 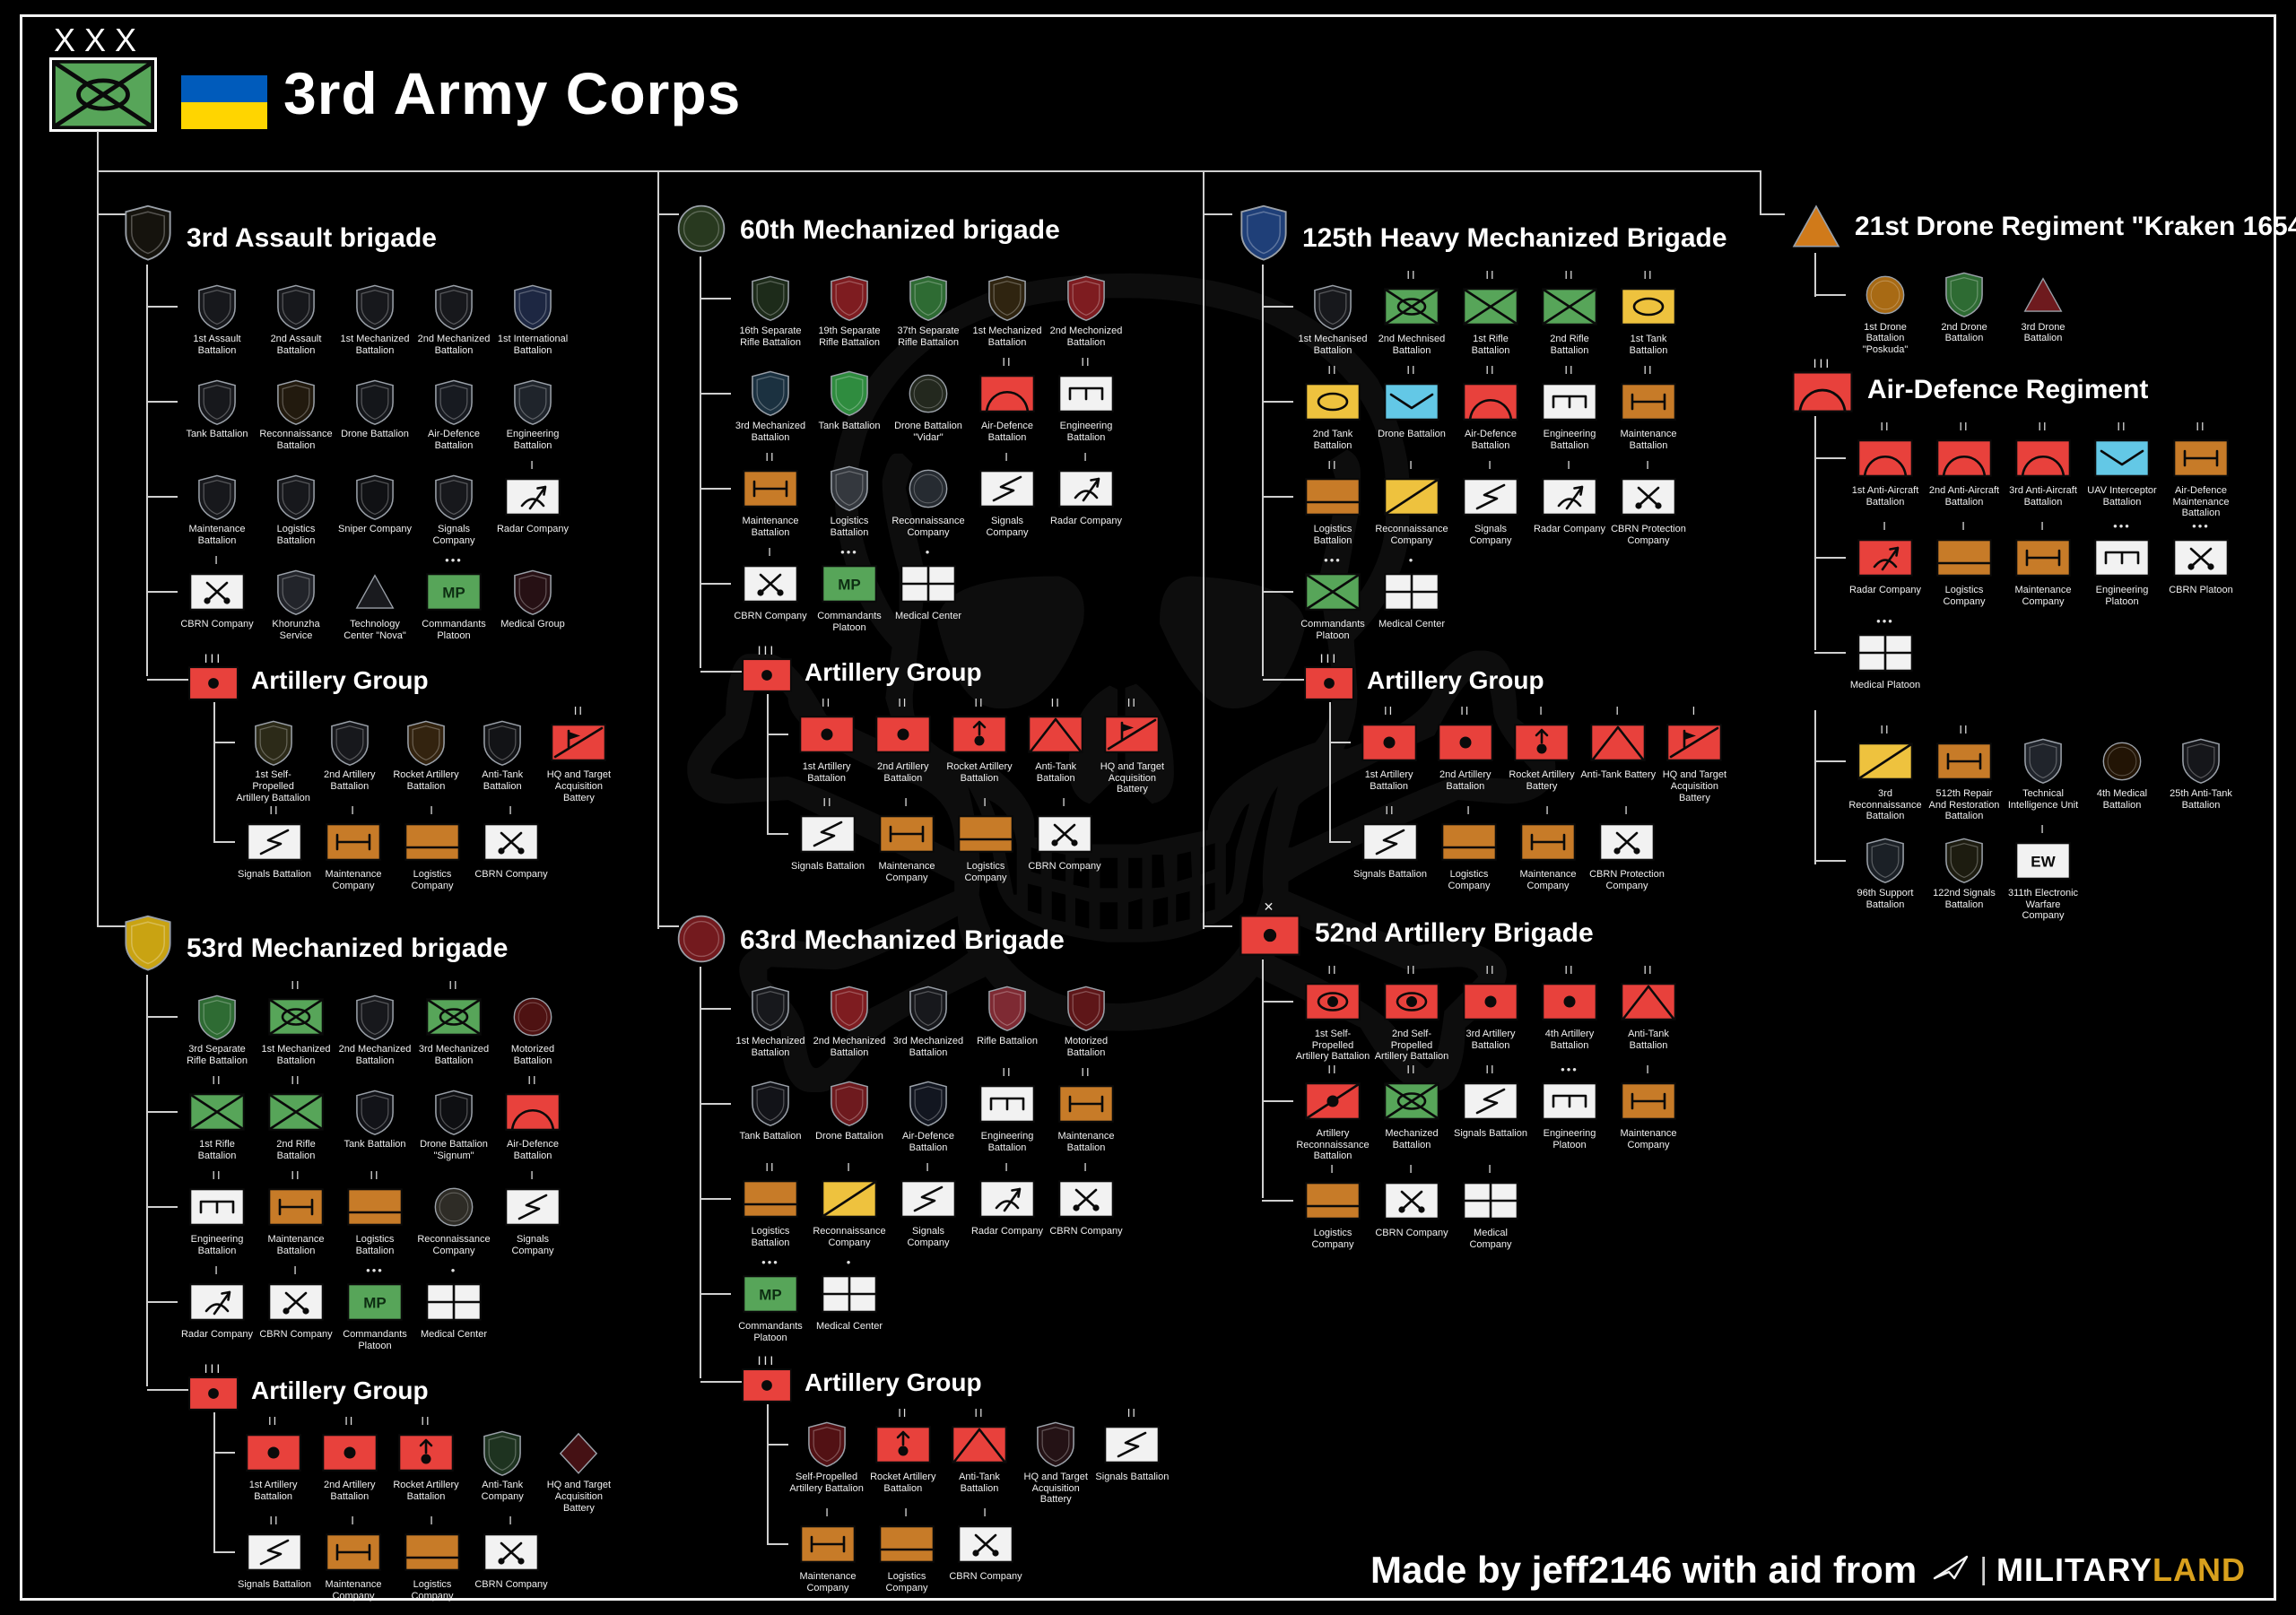 I want to click on unit-commandants-platoon: ••• MP Commandants Platoon, so click(x=374, y=1311).